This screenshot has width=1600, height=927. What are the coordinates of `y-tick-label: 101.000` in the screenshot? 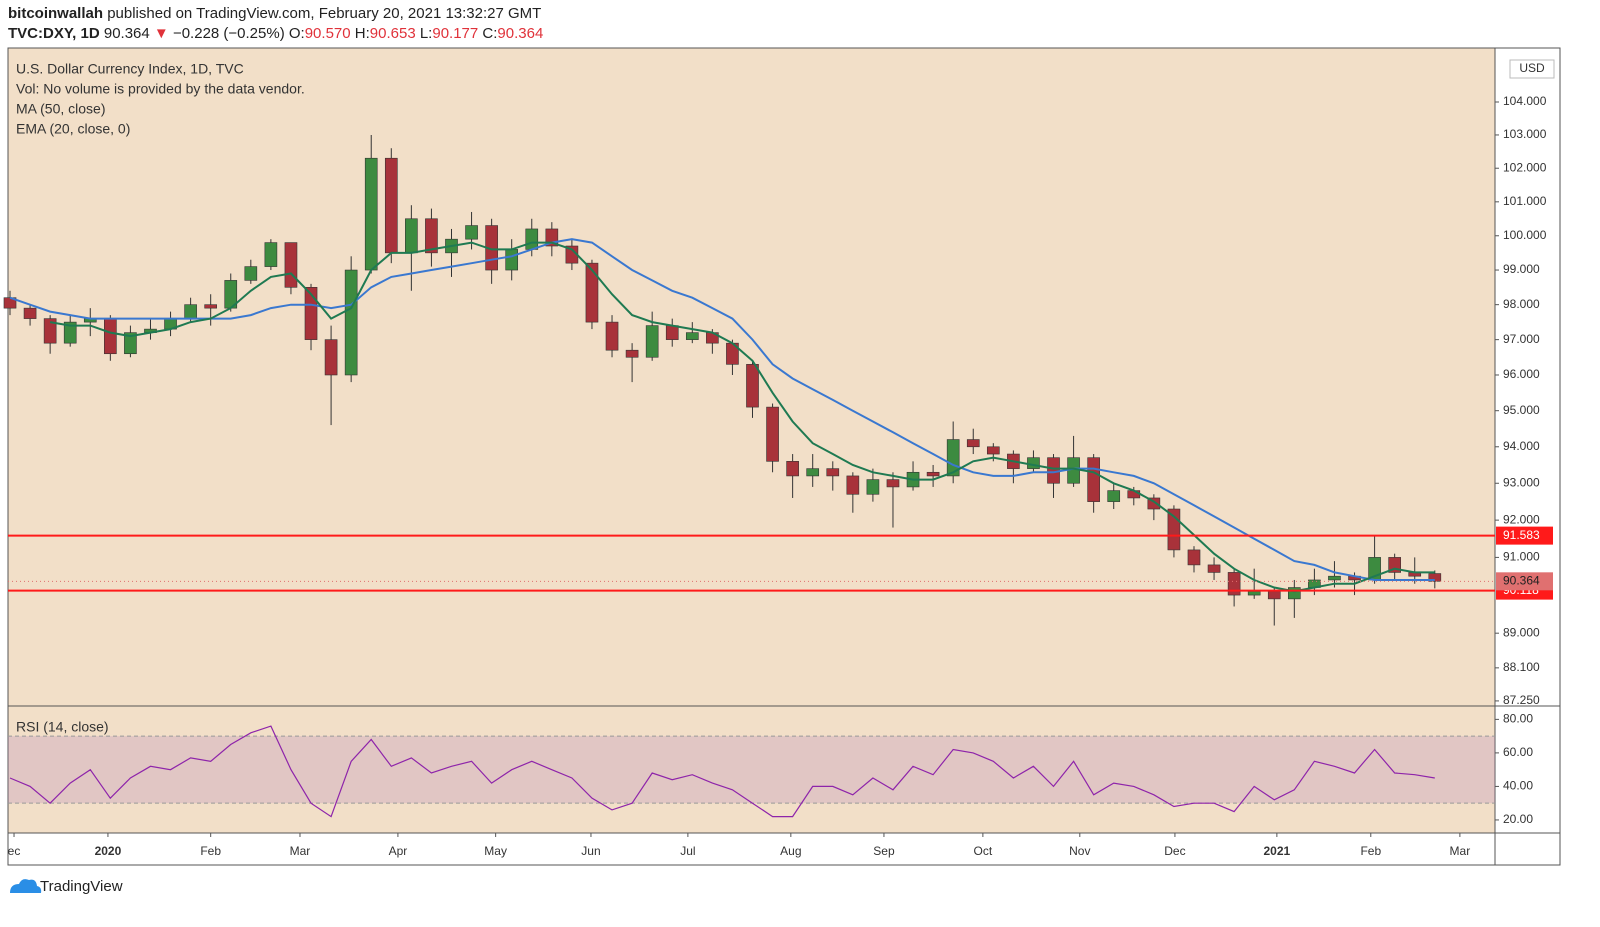 It's located at (1525, 201).